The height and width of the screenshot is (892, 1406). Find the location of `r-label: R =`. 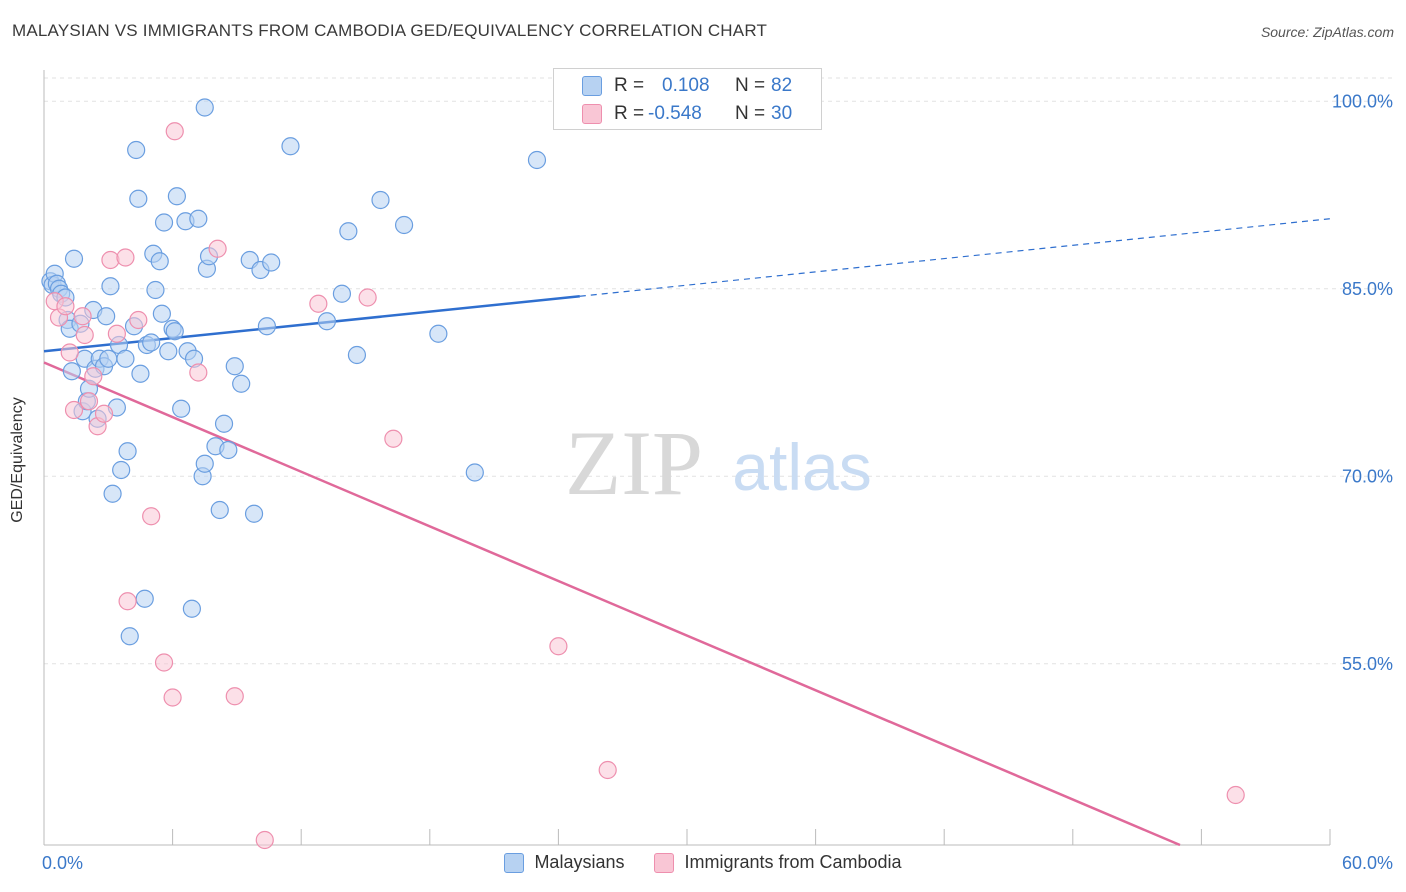

r-label: R = is located at coordinates (629, 85).